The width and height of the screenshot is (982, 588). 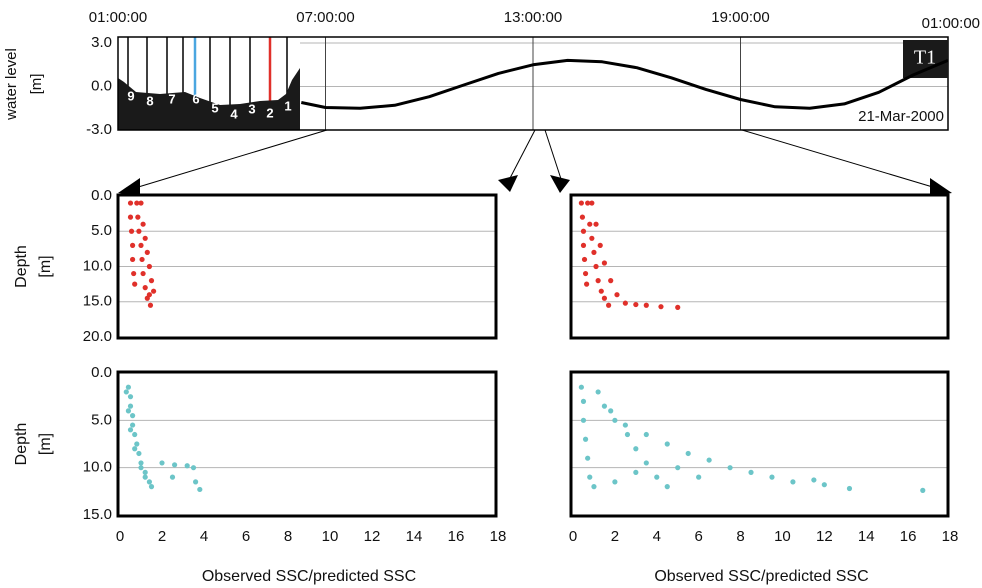 What do you see at coordinates (234, 113) in the screenshot?
I see `station-label: 4` at bounding box center [234, 113].